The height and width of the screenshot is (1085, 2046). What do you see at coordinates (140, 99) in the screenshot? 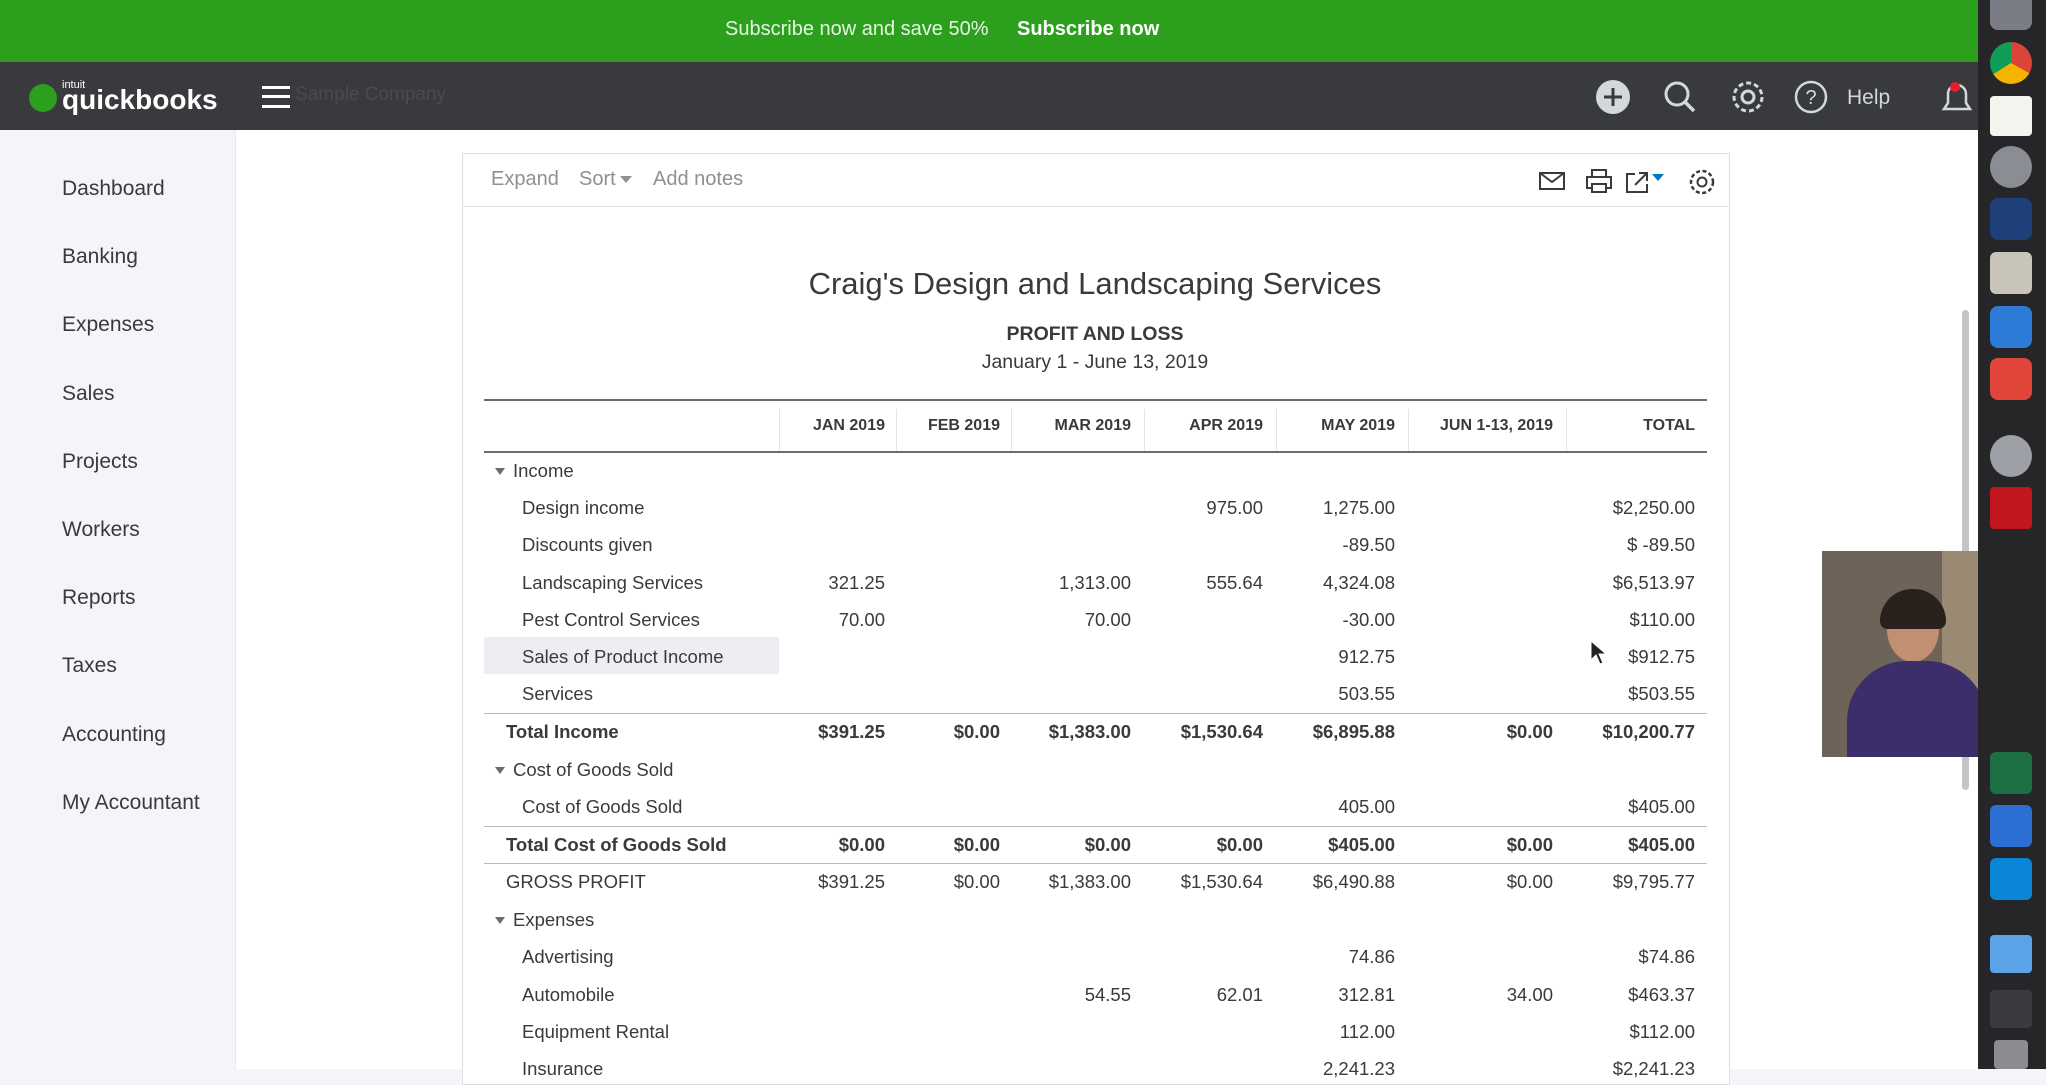
I see `logo: quickbooks` at bounding box center [140, 99].